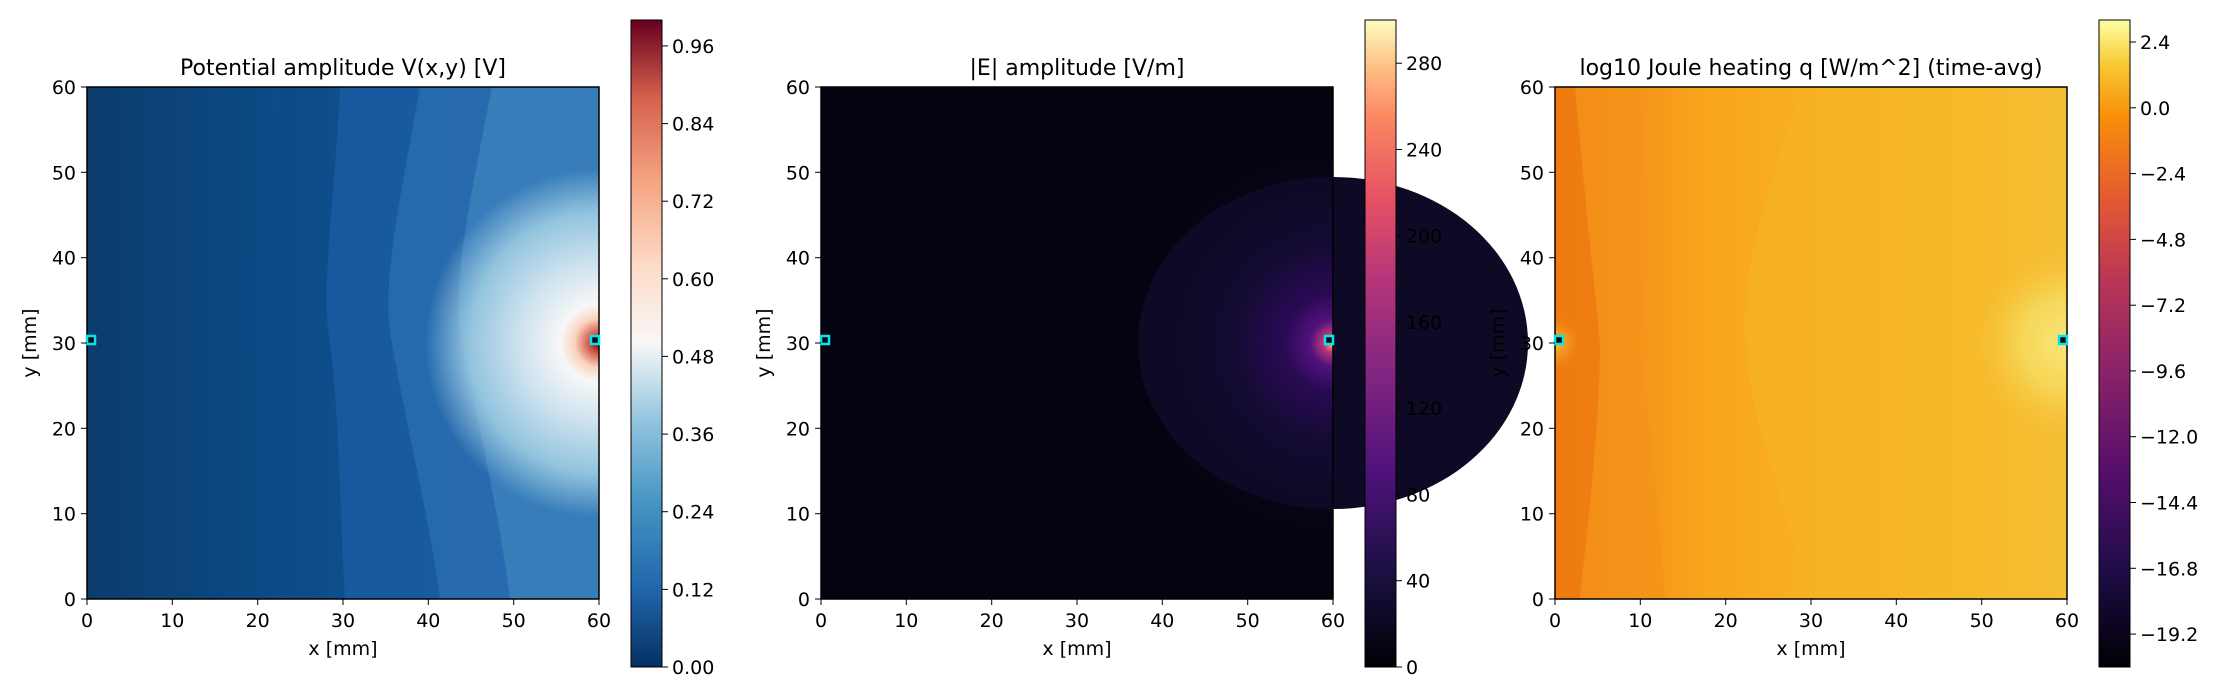 The height and width of the screenshot is (700, 2240). I want to click on colorbar-tick-label: 0.00, so click(693, 668).